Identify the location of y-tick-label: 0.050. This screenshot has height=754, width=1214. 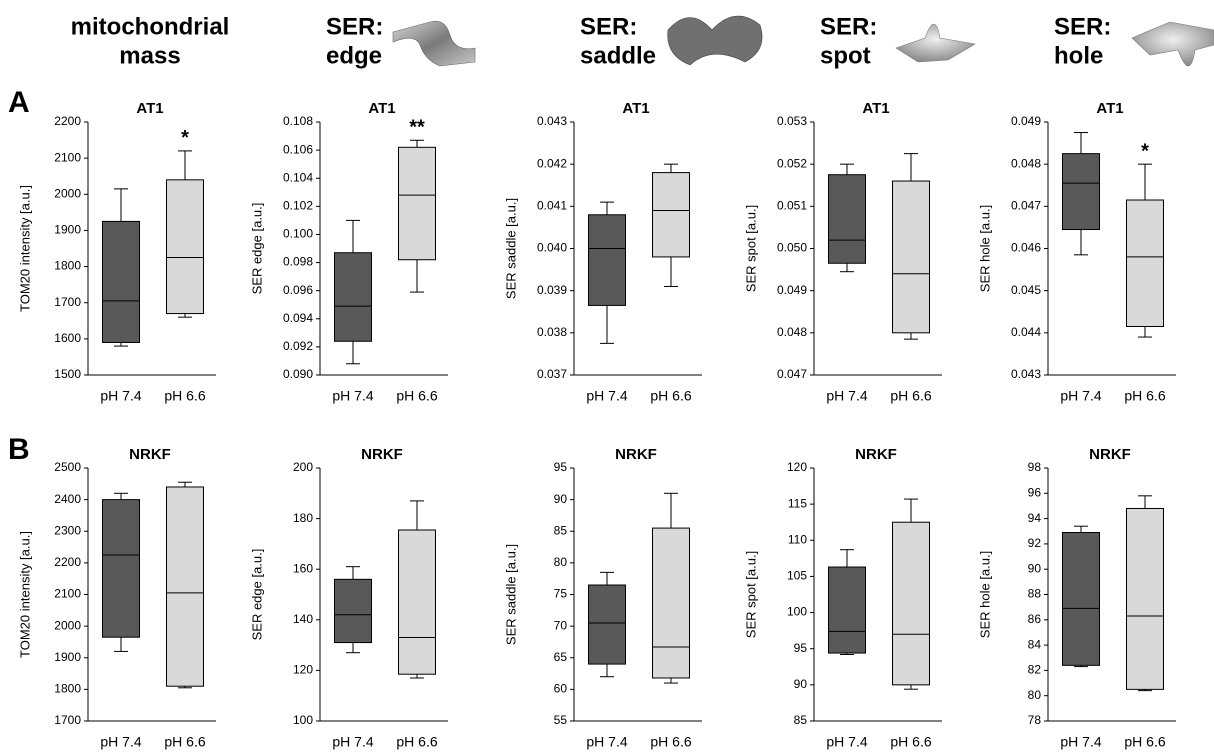
(792, 248).